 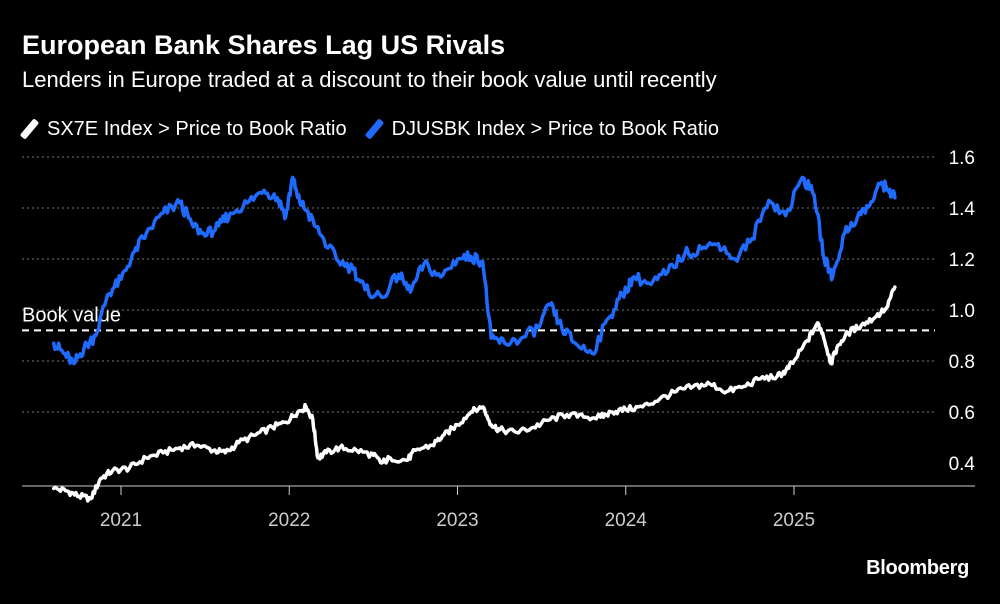 I want to click on bloomberg-logo: Bloomberg, so click(x=917, y=568).